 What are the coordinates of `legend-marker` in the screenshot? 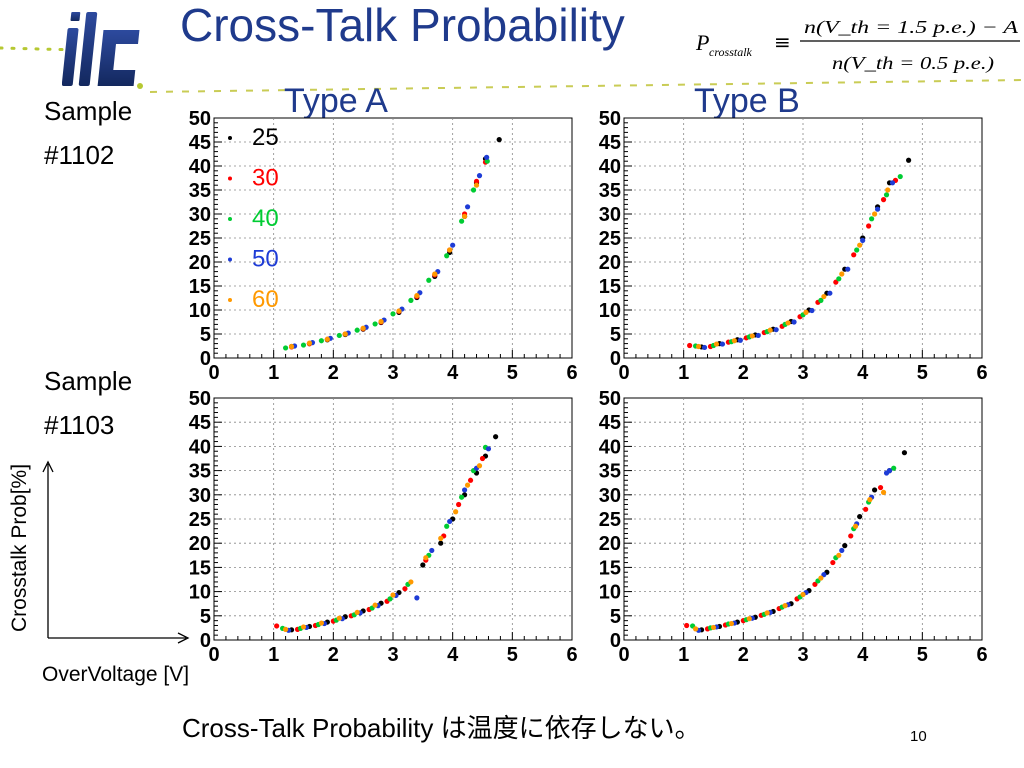 It's located at (230, 300).